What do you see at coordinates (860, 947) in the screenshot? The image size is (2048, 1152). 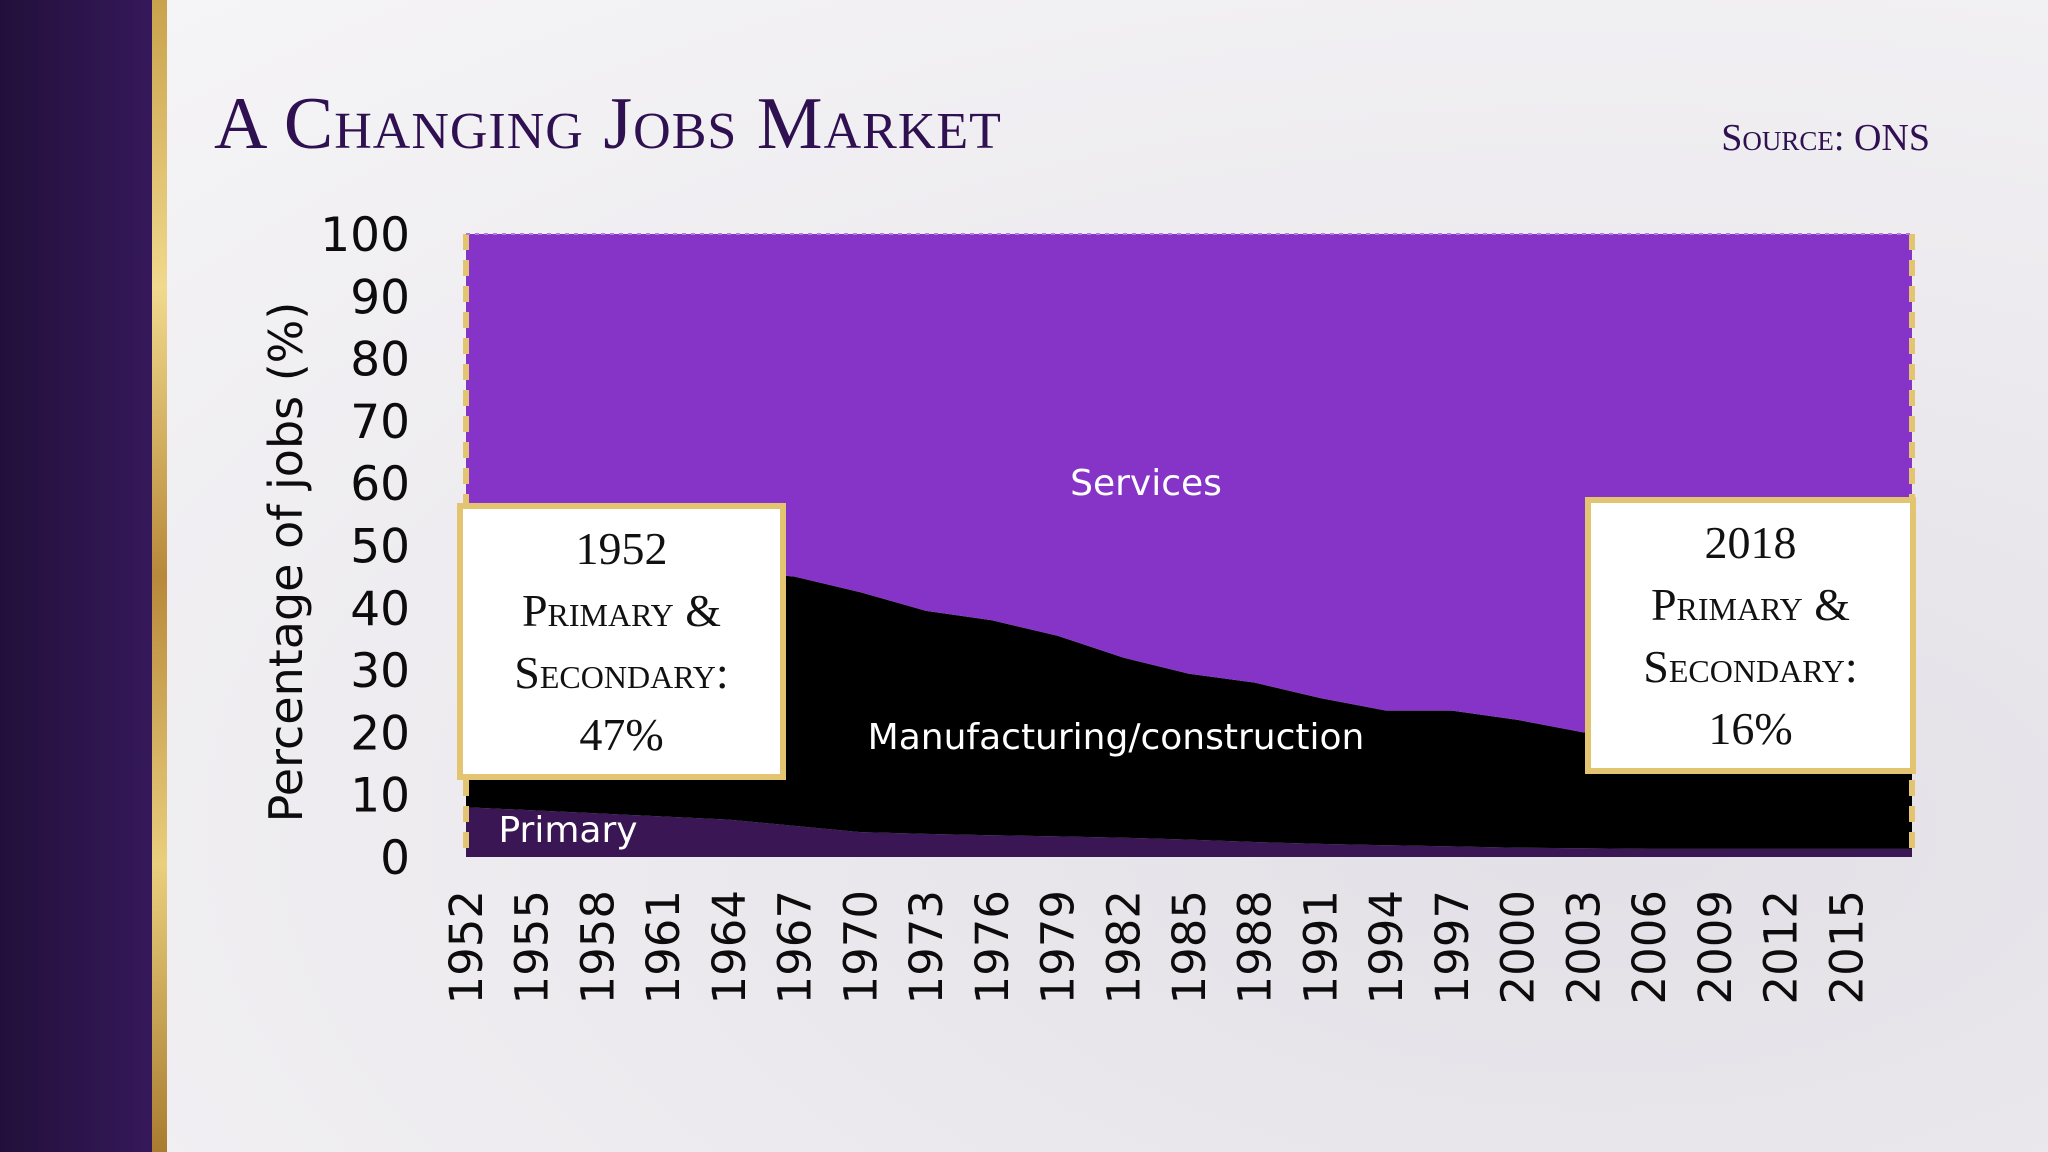 I see `x-tick-label: 1970` at bounding box center [860, 947].